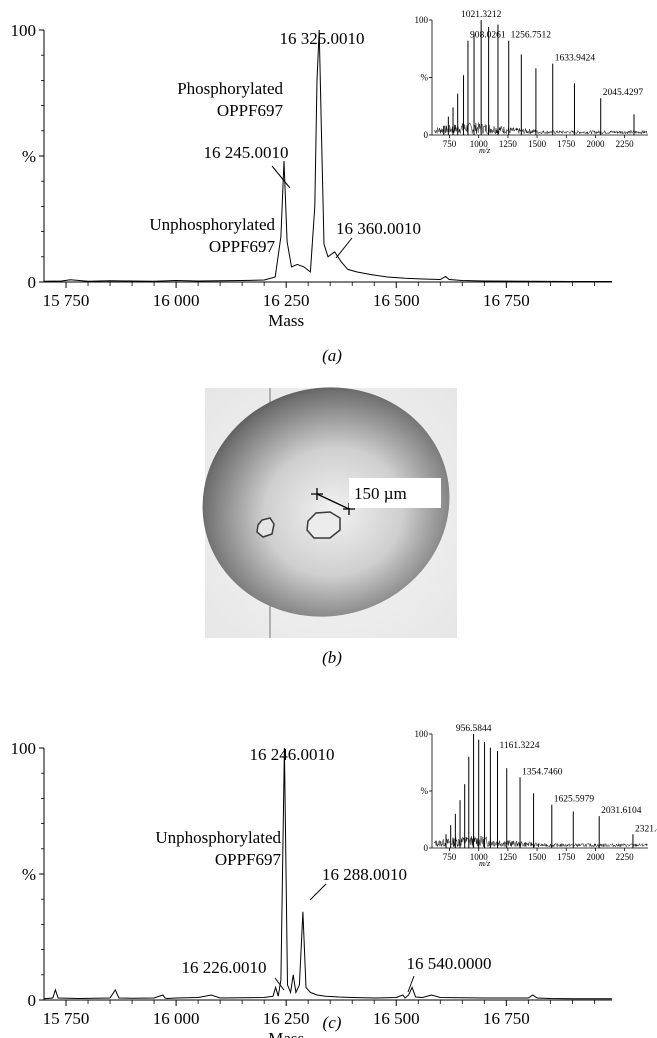 This screenshot has width=657, height=1038. Describe the element at coordinates (265, 527) in the screenshot. I see `crystal-small` at that location.